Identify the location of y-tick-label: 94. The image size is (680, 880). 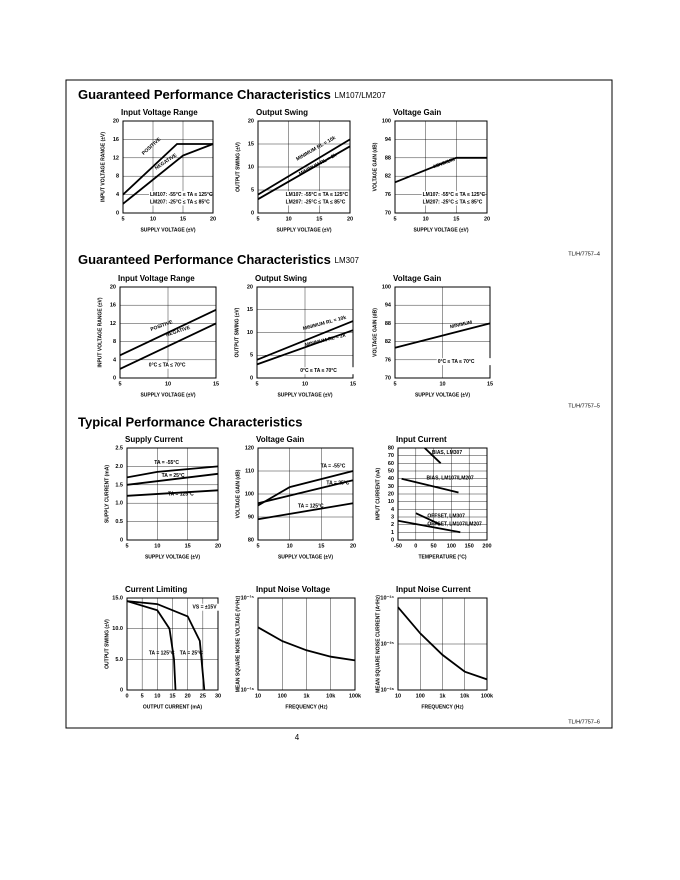
(388, 140).